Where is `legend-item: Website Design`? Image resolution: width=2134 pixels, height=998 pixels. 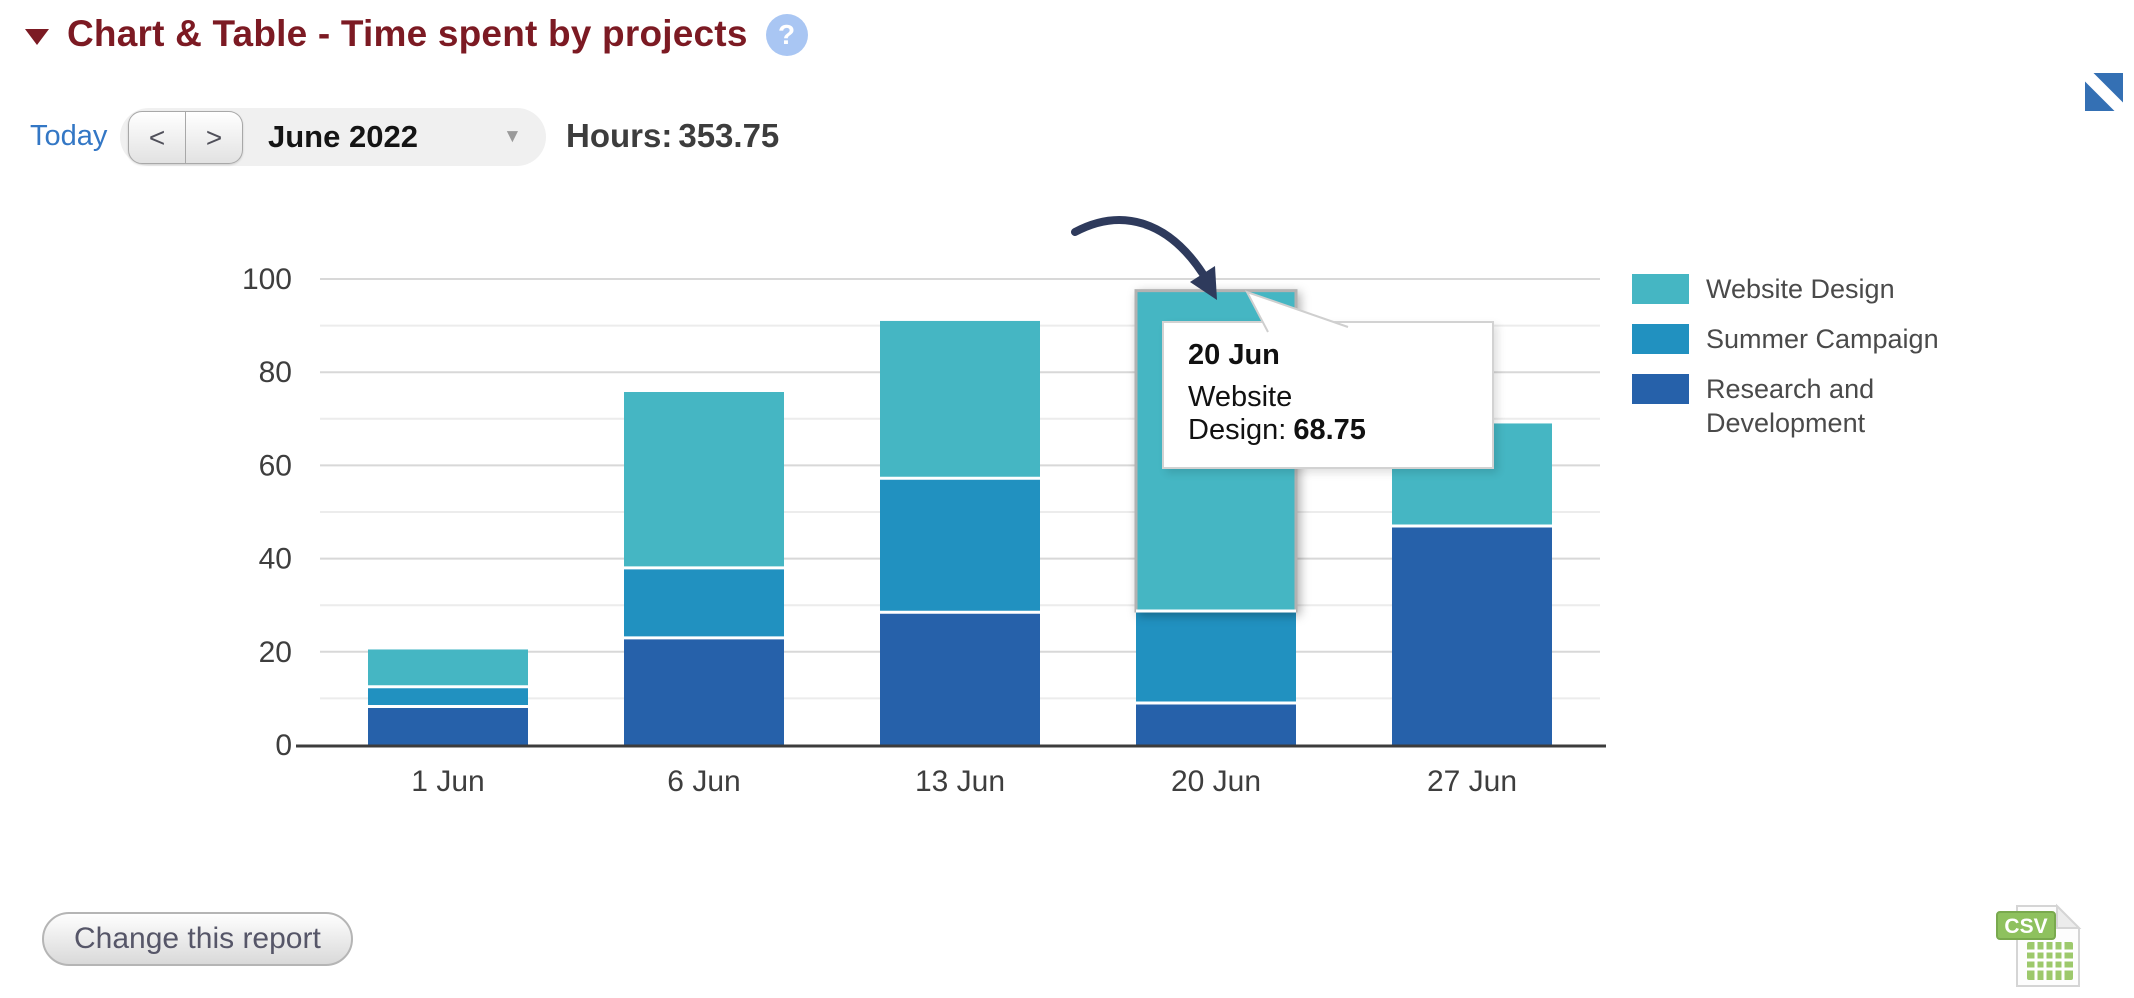
legend-item: Website Design is located at coordinates (1789, 289).